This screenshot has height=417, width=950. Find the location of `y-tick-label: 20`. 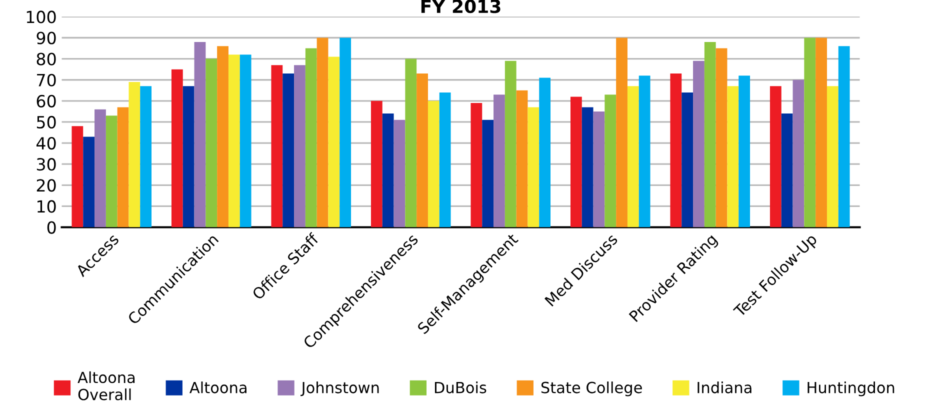

y-tick-label: 20 is located at coordinates (46, 185).